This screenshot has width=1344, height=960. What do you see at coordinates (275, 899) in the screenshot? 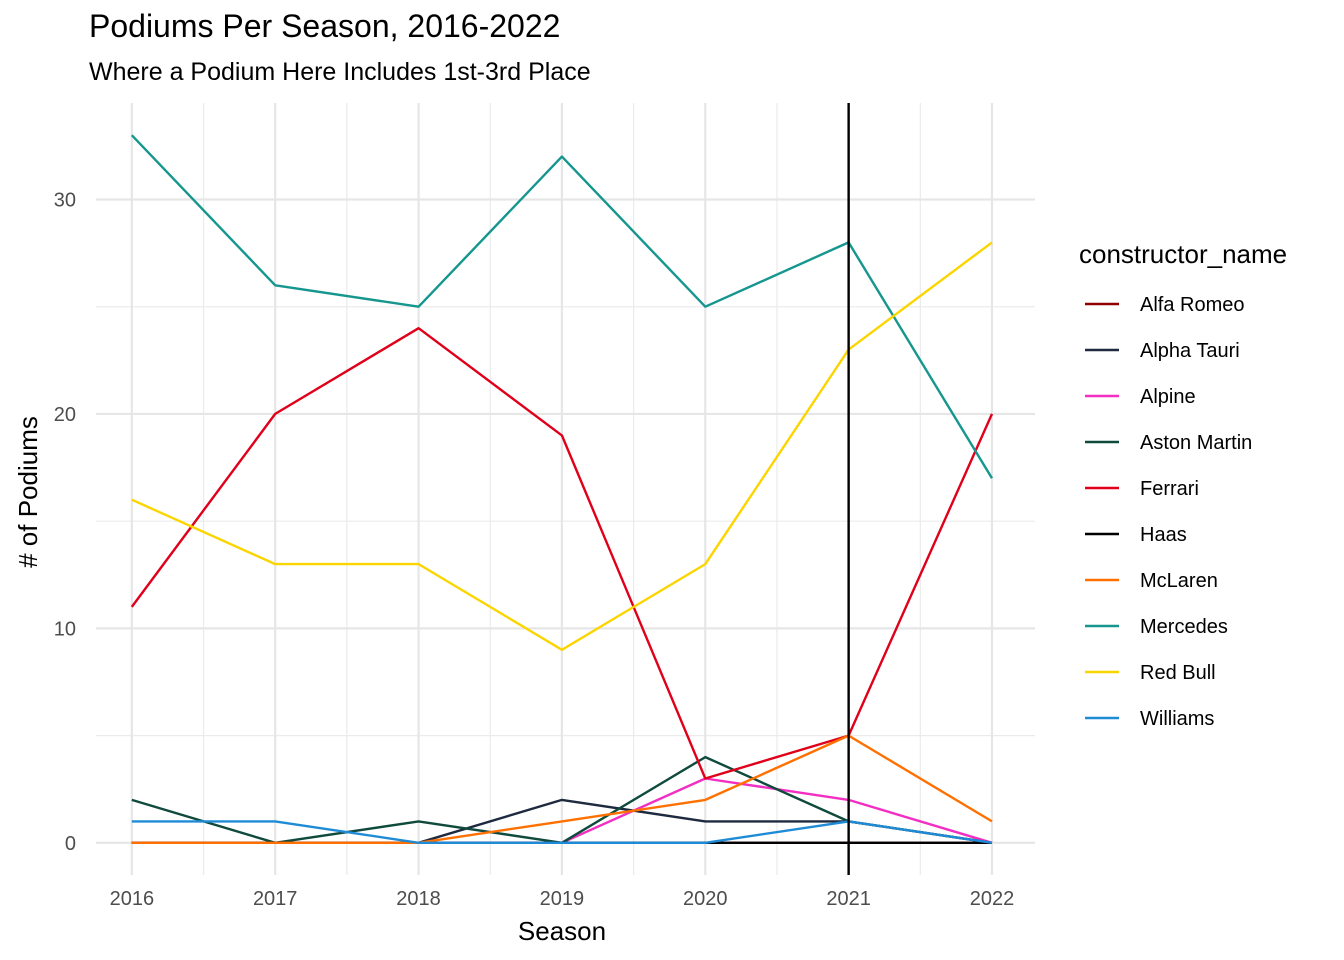
I see `x-tick-label: 2017` at bounding box center [275, 899].